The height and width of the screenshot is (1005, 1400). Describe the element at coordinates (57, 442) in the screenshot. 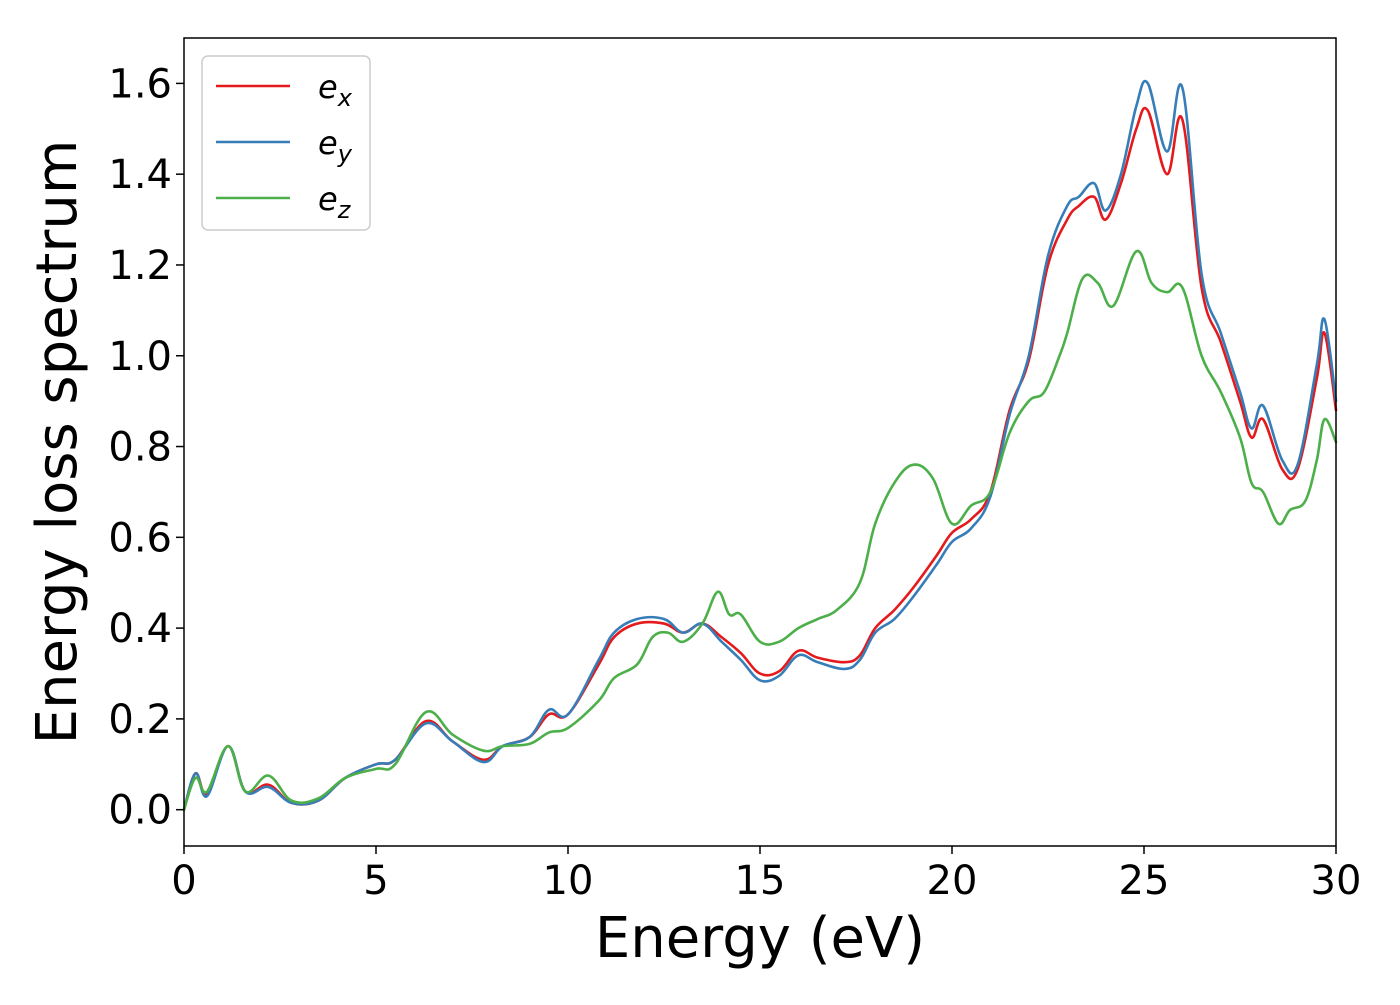

I see `y-axis-title: Energy loss spectrum` at that location.